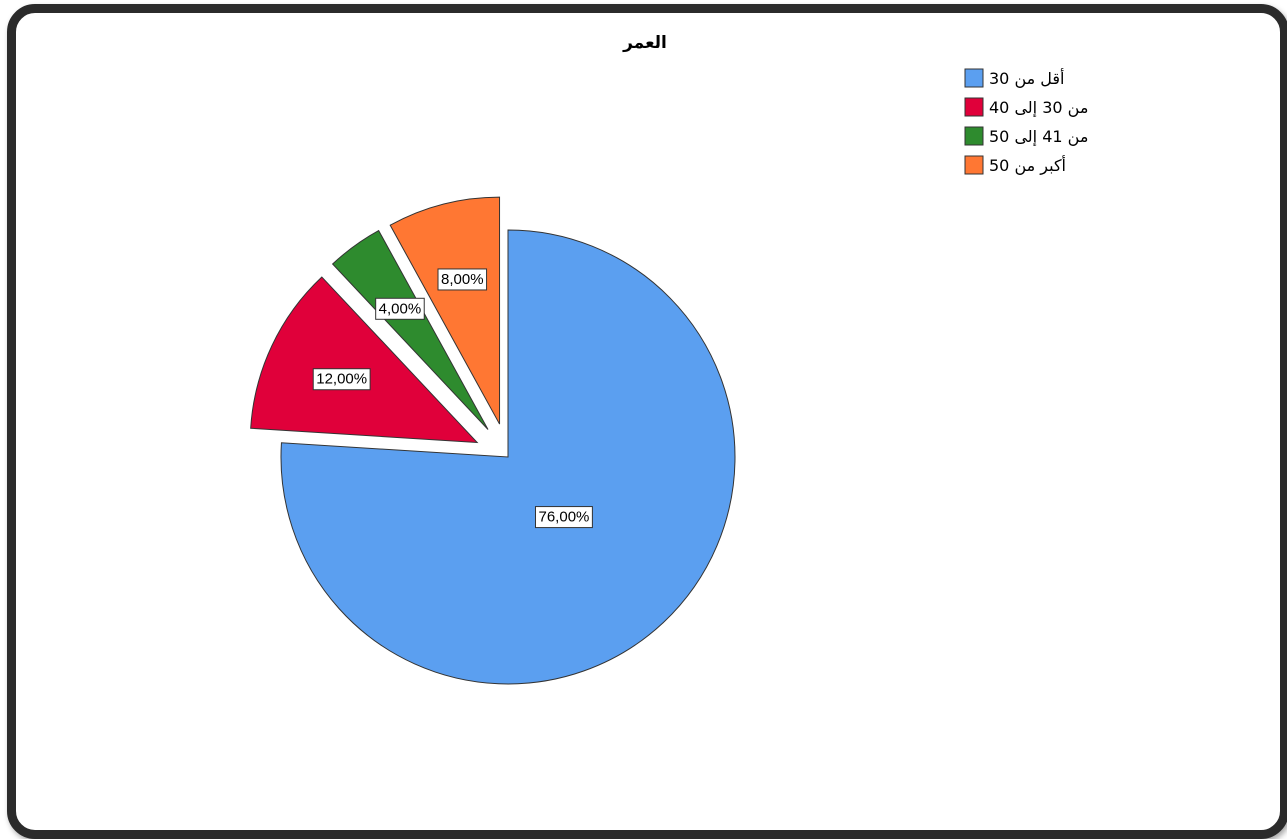  I want to click on data-label-2: 12,00%, so click(341, 379).